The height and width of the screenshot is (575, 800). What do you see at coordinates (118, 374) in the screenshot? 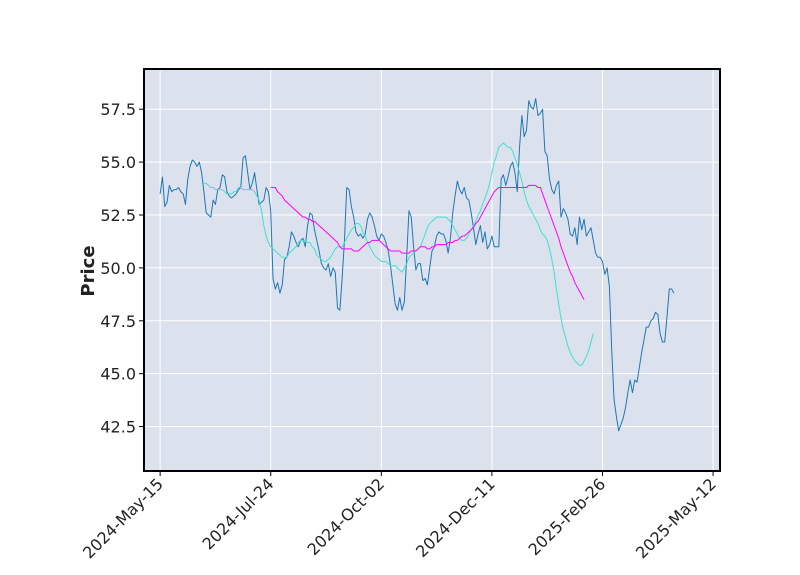
I see `y-tick-label: 45.0` at bounding box center [118, 374].